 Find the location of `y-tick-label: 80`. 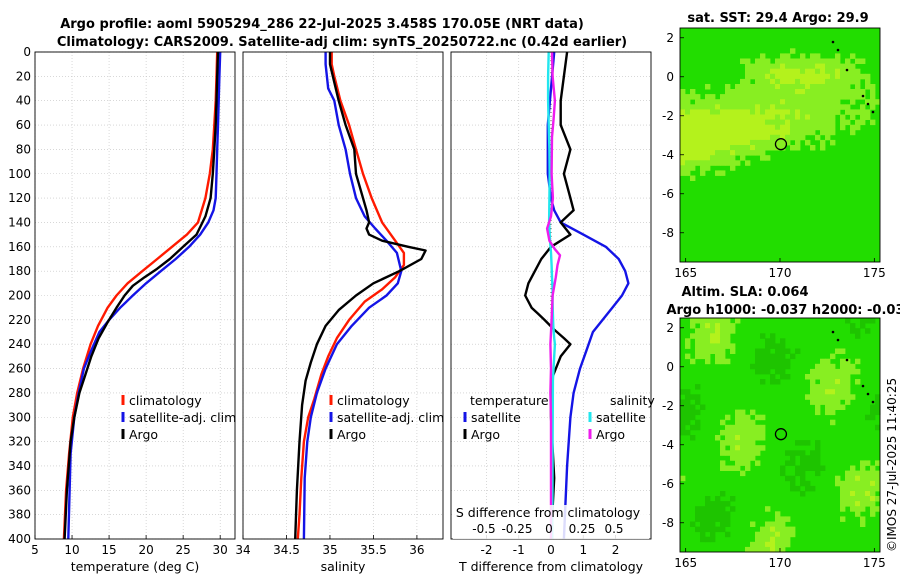

y-tick-label: 80 is located at coordinates (23, 149).